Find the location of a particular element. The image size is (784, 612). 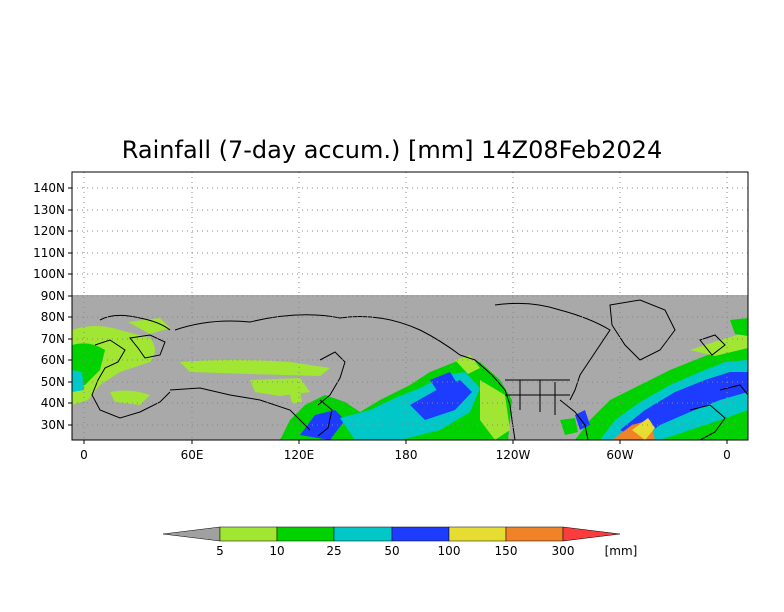

lat-label-110n: 110N is located at coordinates (49, 253).